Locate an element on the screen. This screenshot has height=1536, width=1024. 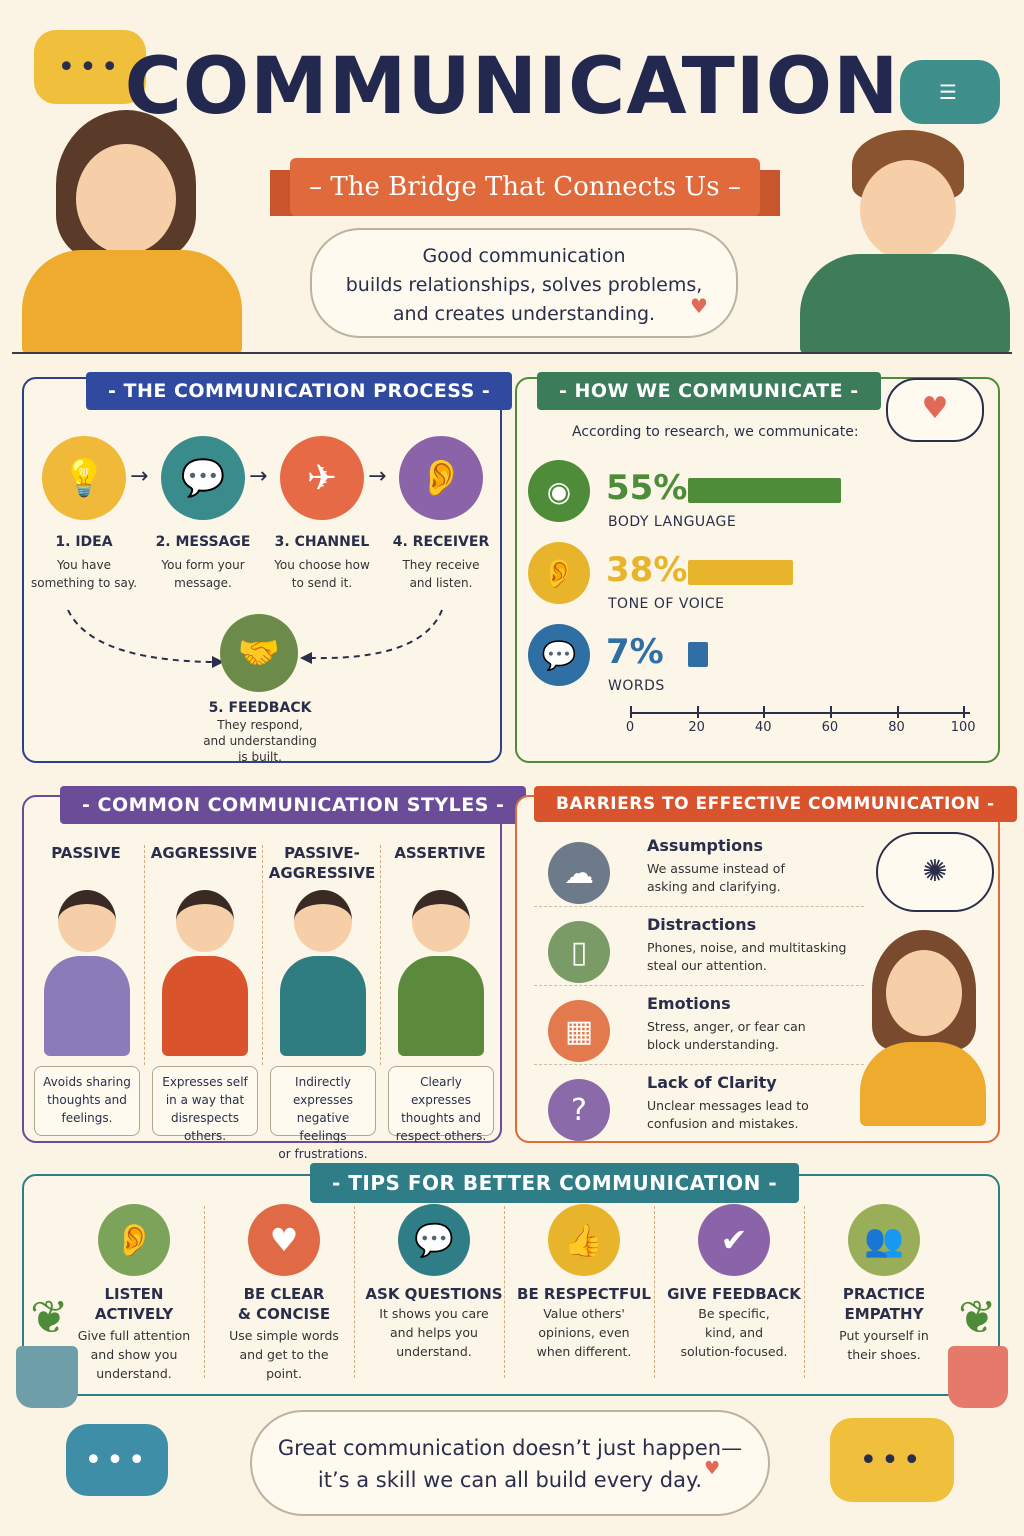
style-desc-line: thoughts and is located at coordinates (87, 1100).